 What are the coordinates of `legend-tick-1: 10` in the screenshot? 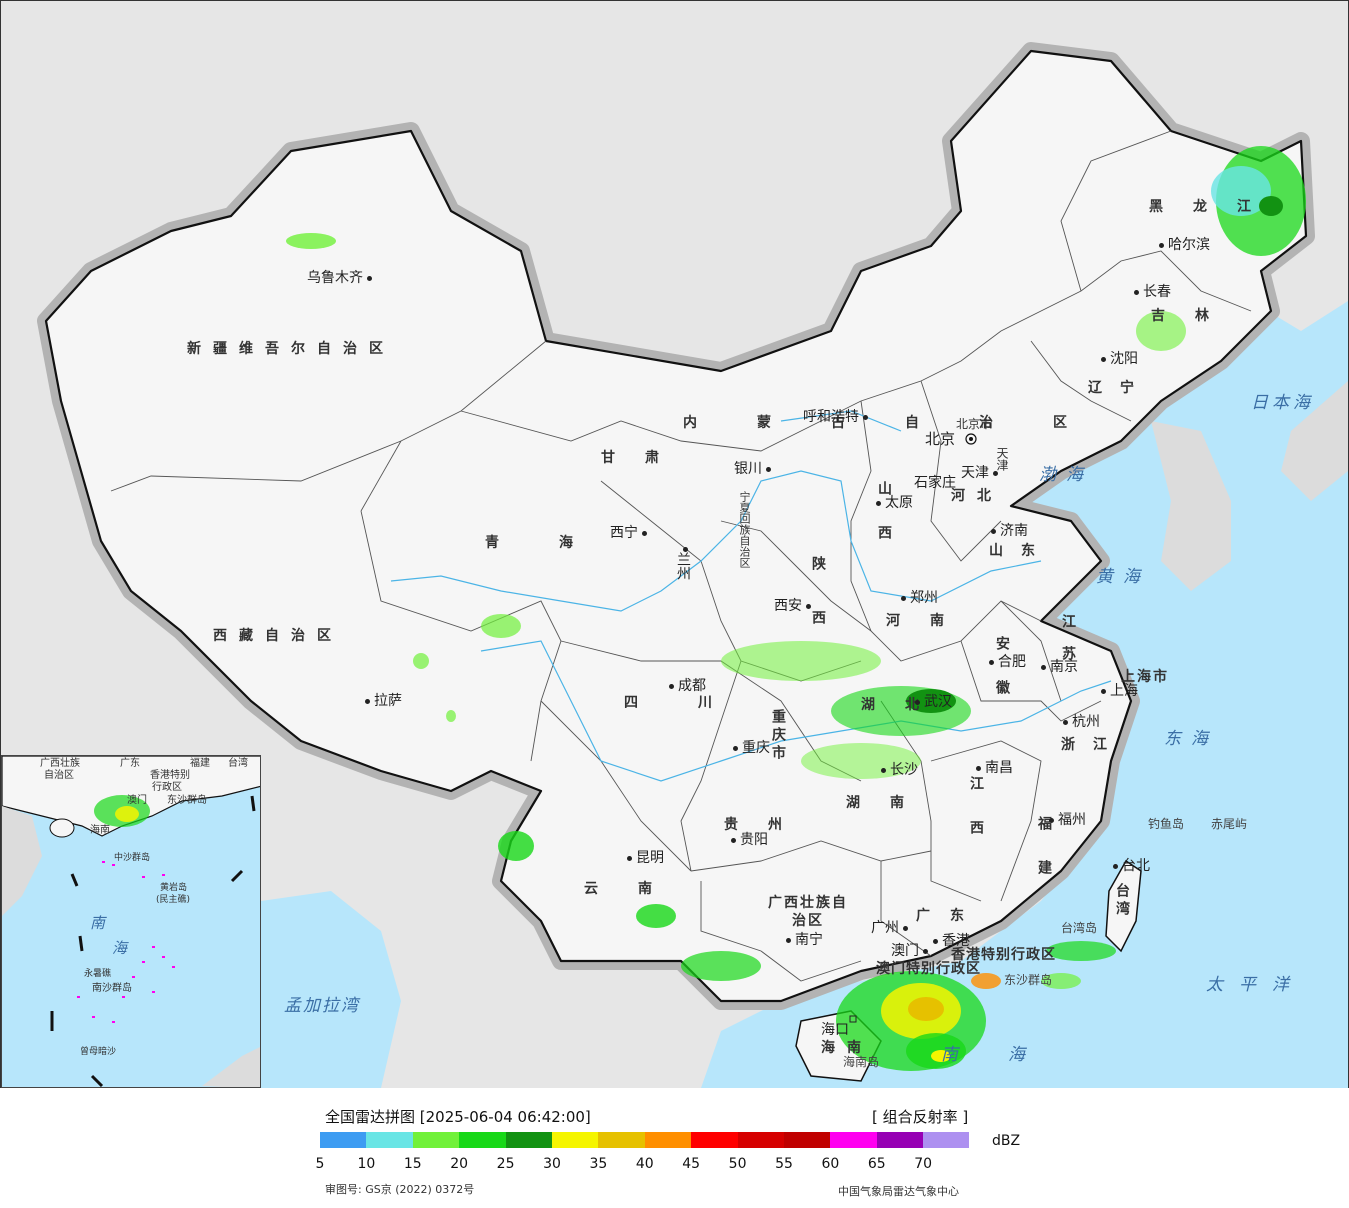 It's located at (366, 1164).